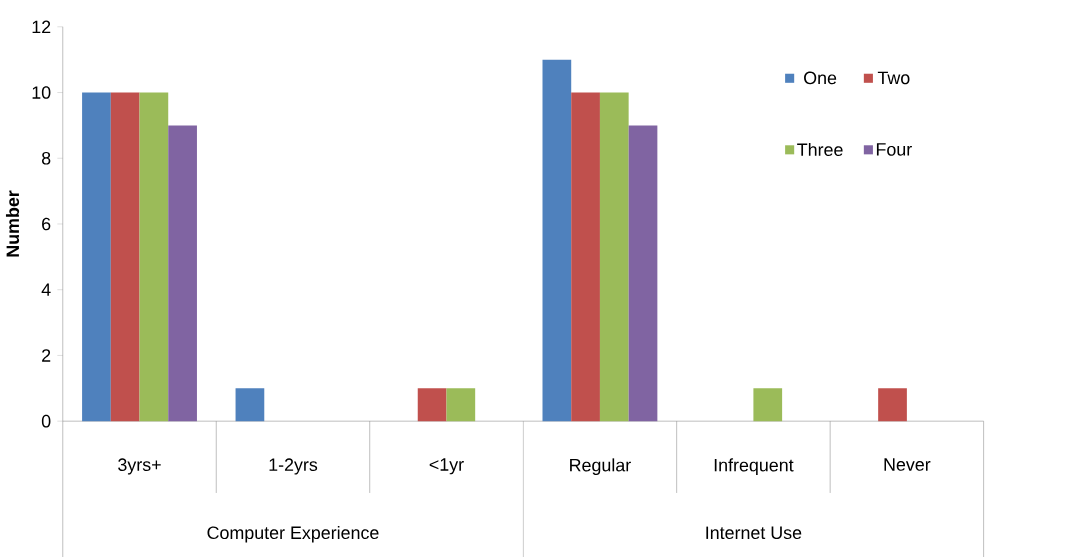 This screenshot has height=557, width=1068. Describe the element at coordinates (894, 149) in the screenshot. I see `legend-label: Four` at that location.